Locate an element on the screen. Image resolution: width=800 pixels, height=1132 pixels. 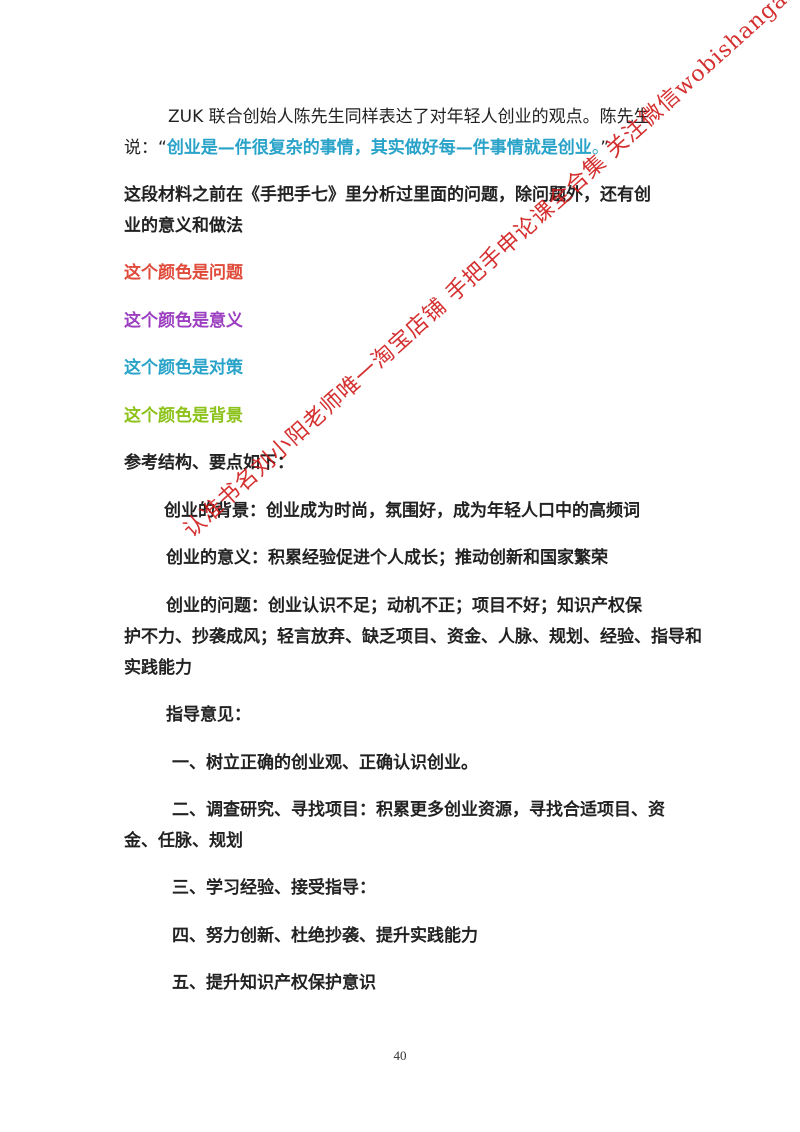
paragraph-note-line-1: 这段材料之前在《手把手七》里分析过里面的问题，除问题外，还有创 is located at coordinates (387, 195).